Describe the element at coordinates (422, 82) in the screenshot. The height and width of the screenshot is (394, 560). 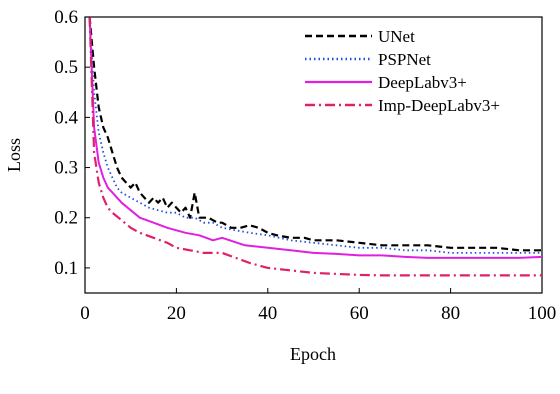
I see `legend-label: DeepLabv3+` at that location.